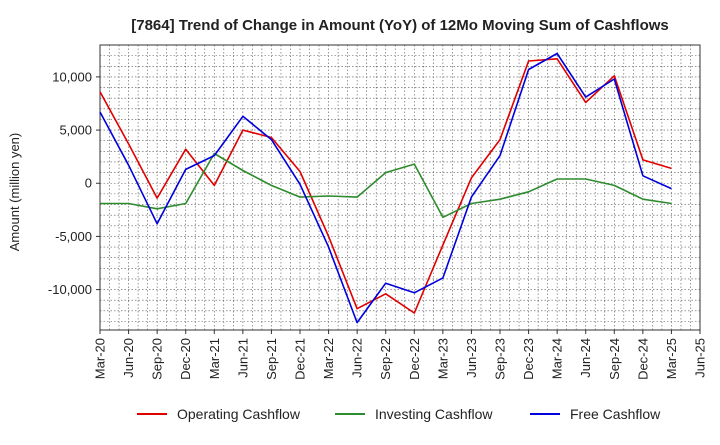 The image size is (720, 445). I want to click on x-tick-label: Mar-24, so click(557, 358).